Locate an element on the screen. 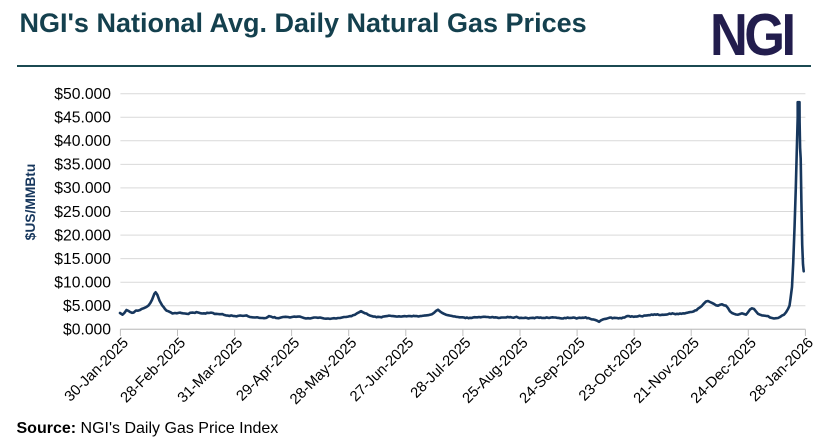 The height and width of the screenshot is (447, 828). svg-text: $15.000 is located at coordinates (82, 259).